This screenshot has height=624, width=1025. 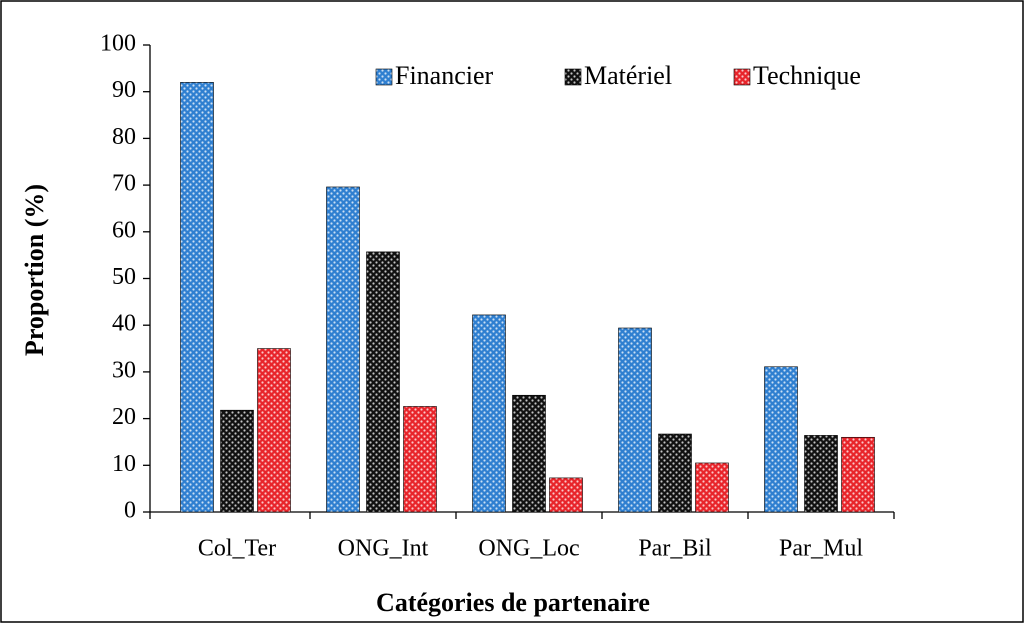 I want to click on y-tick-label: 40, so click(x=124, y=324).